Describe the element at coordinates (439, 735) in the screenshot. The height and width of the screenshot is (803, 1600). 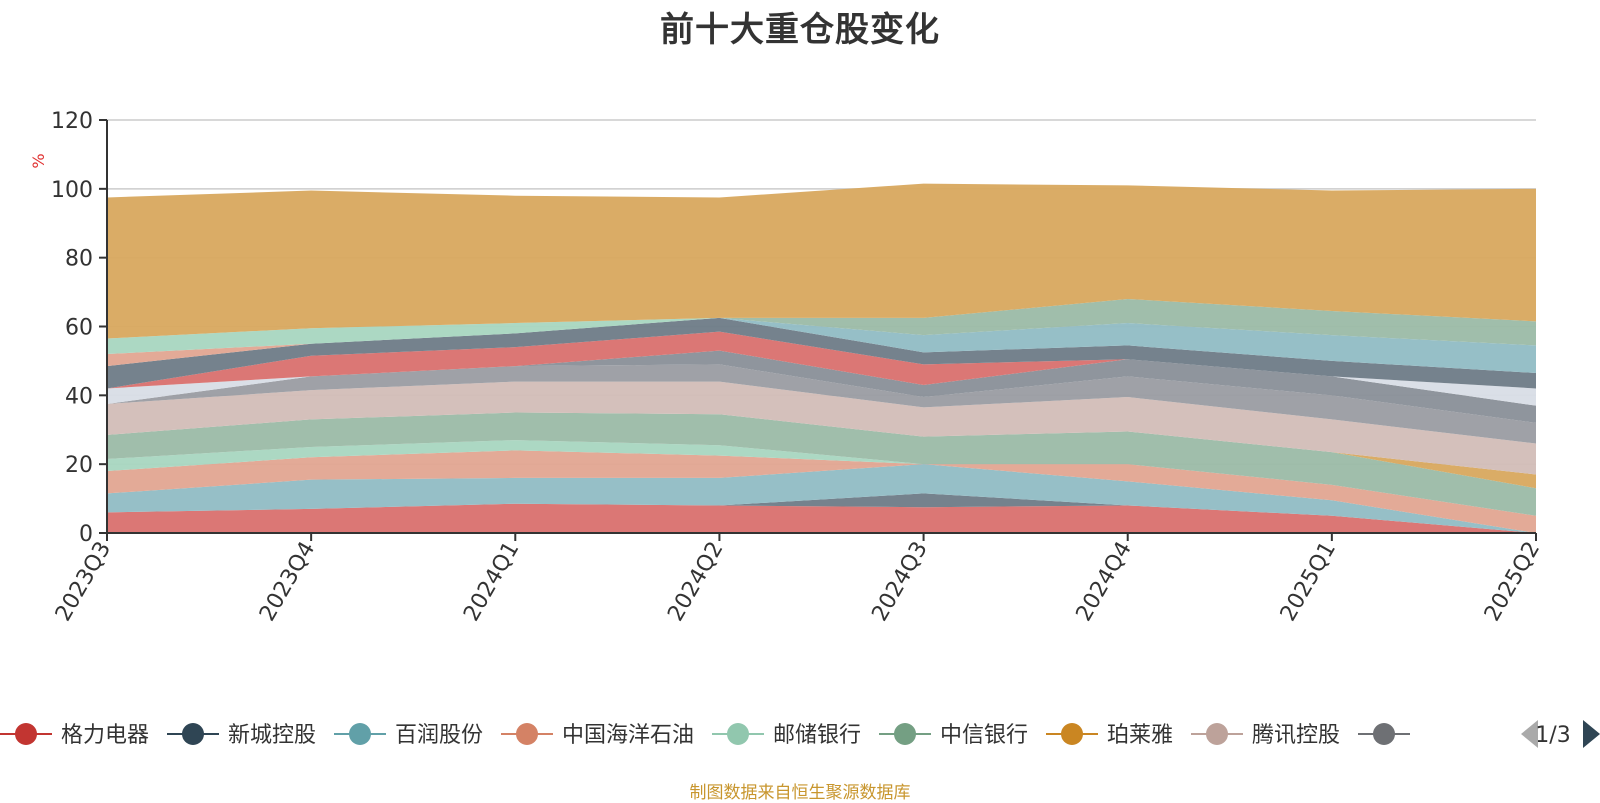
I see `legend-label: 百润股份` at that location.